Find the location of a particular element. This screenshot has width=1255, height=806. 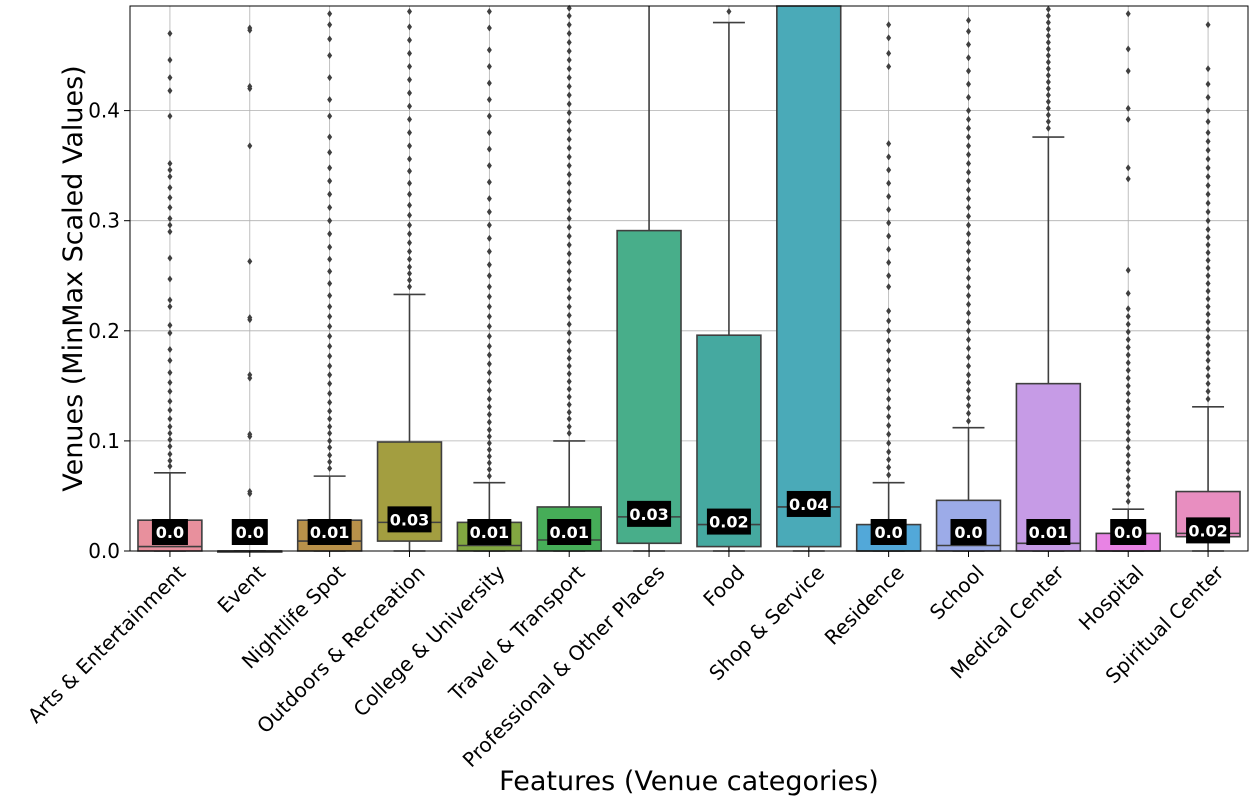

y-tick-label: 0.4 is located at coordinates (104, 111).